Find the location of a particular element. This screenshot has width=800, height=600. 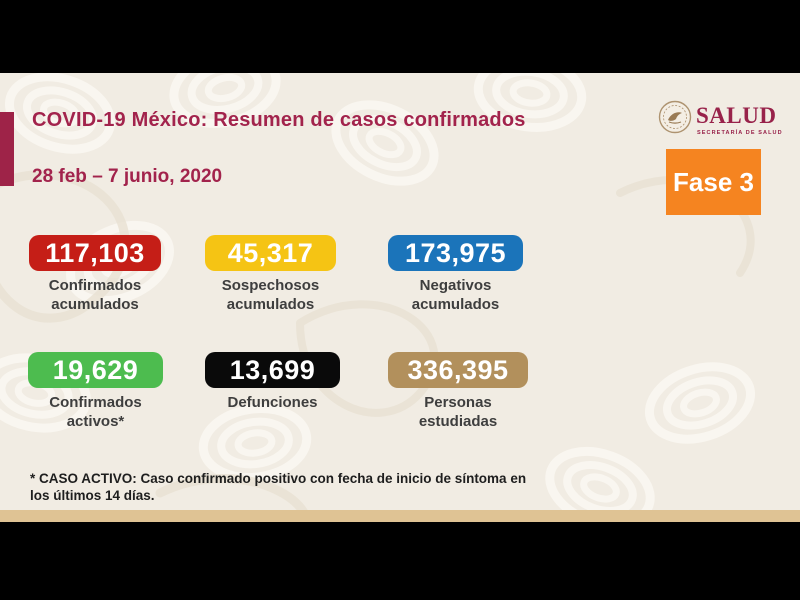

stat-negative-cumulative: 173,975 Negativos acumulados is located at coordinates (455, 274).